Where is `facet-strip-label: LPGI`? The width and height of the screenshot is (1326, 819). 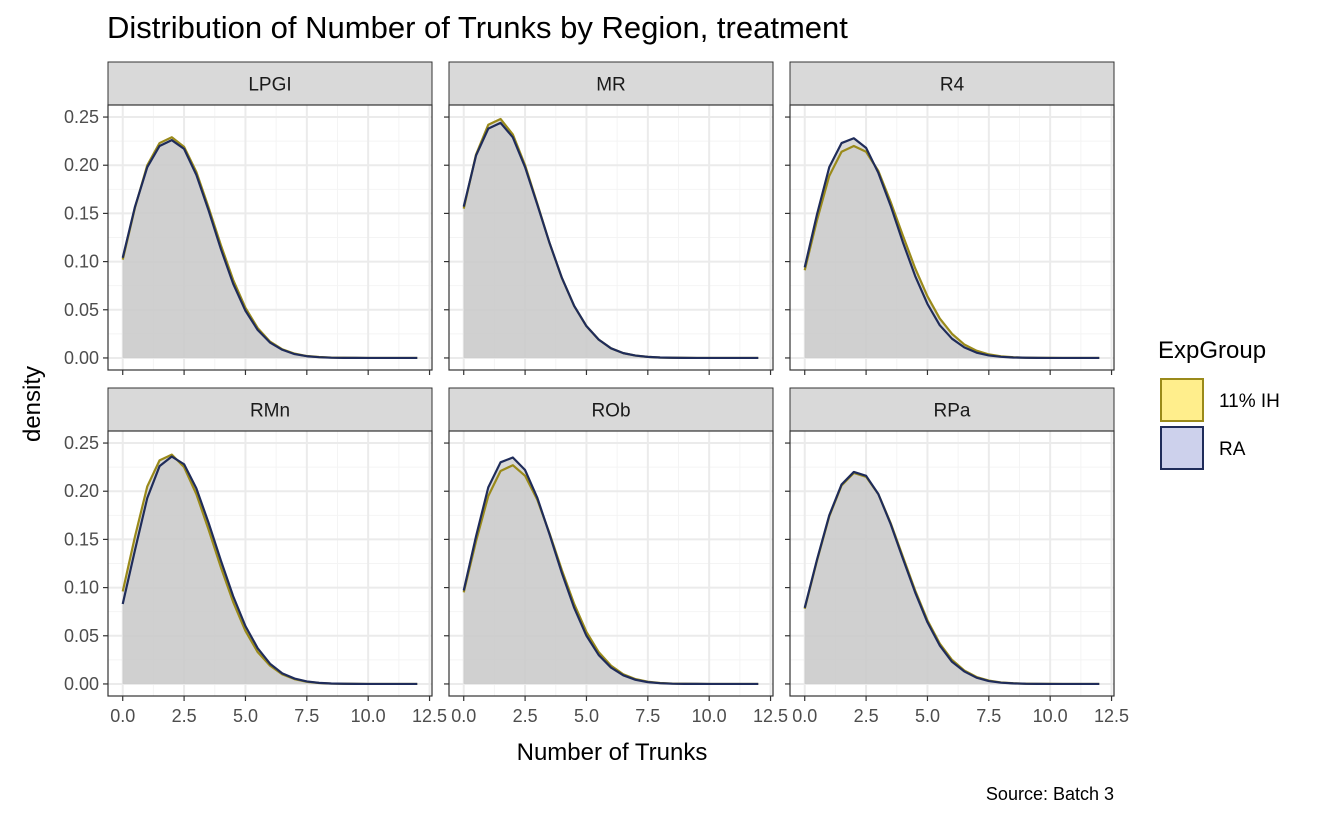 facet-strip-label: LPGI is located at coordinates (269, 85).